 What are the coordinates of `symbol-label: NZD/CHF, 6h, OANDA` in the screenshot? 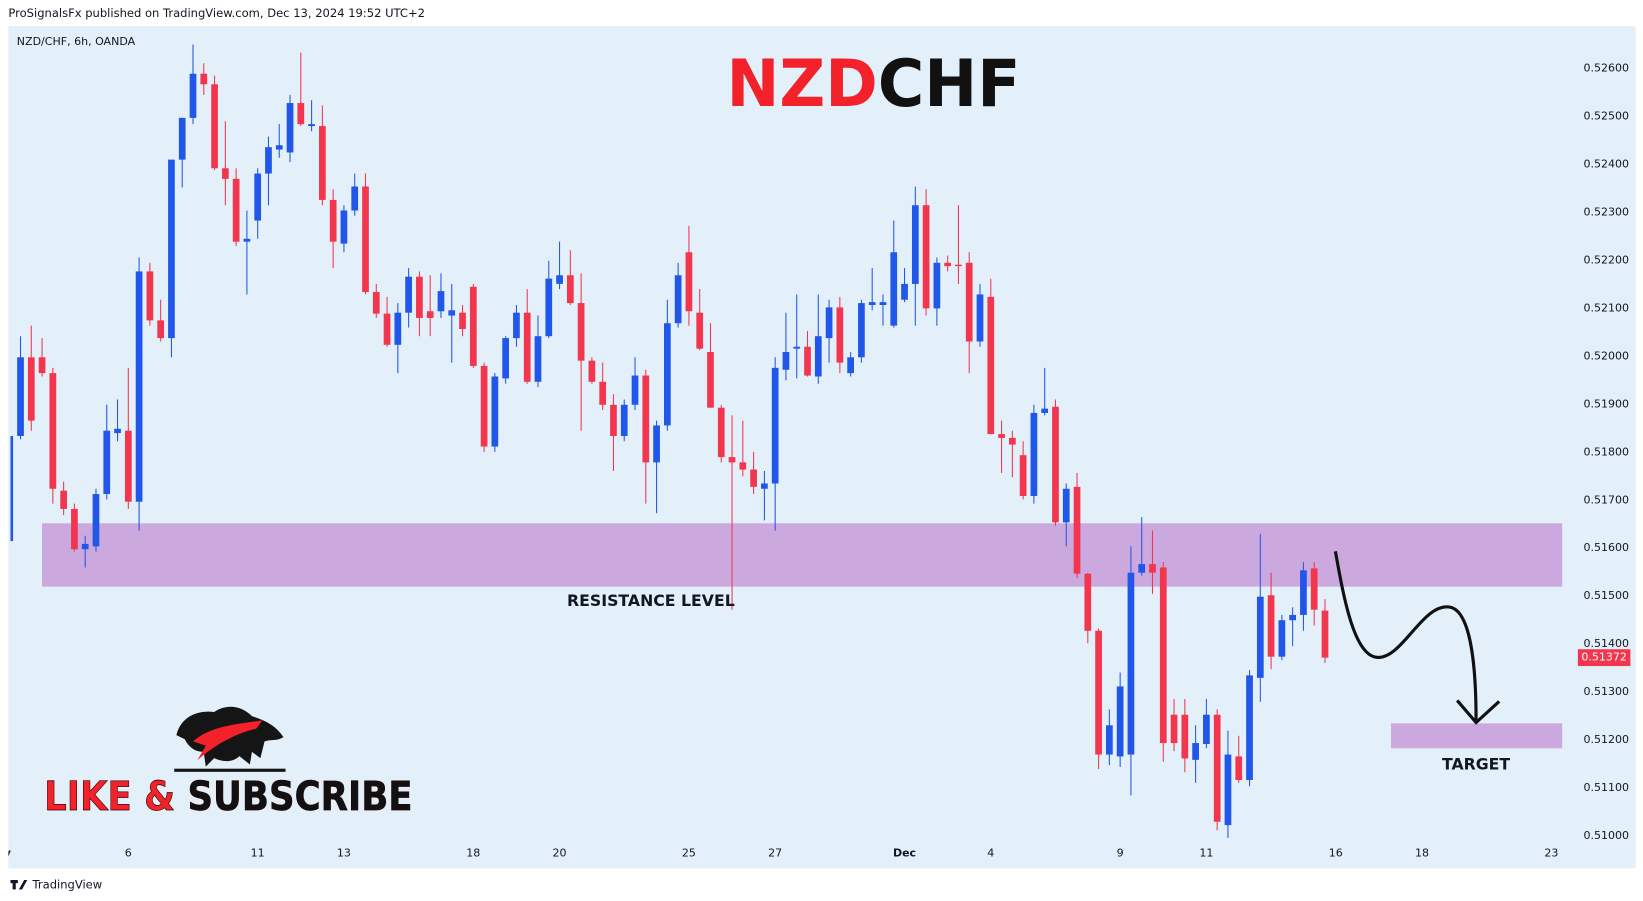 It's located at (76, 41).